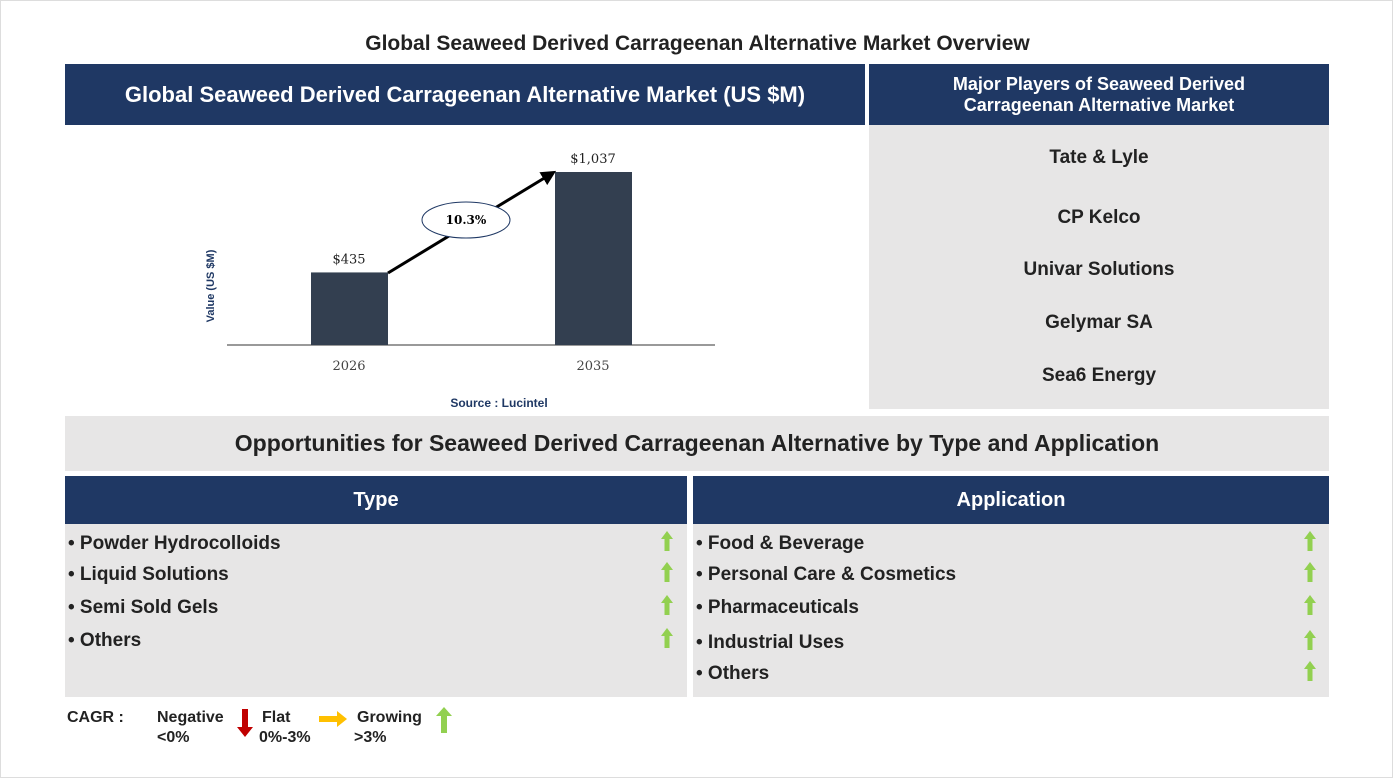 This screenshot has width=1393, height=778. Describe the element at coordinates (1099, 375) in the screenshot. I see `player-item: Sea6 Energy` at that location.